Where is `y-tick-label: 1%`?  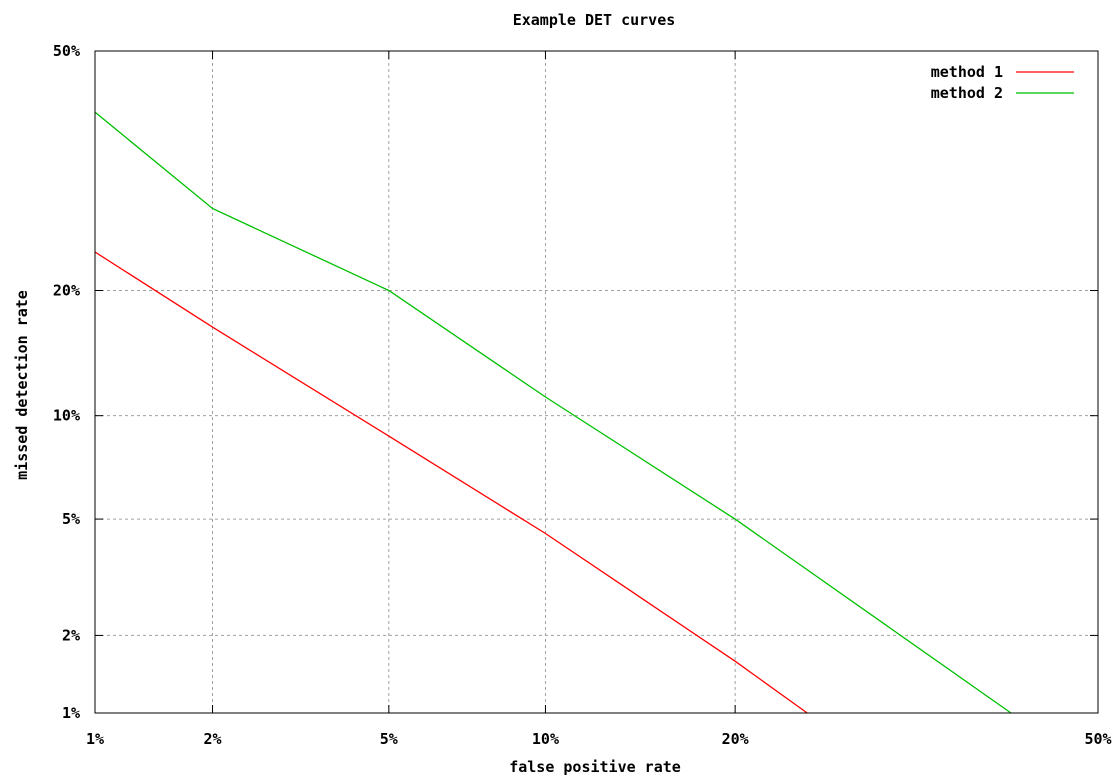 y-tick-label: 1% is located at coordinates (71, 713).